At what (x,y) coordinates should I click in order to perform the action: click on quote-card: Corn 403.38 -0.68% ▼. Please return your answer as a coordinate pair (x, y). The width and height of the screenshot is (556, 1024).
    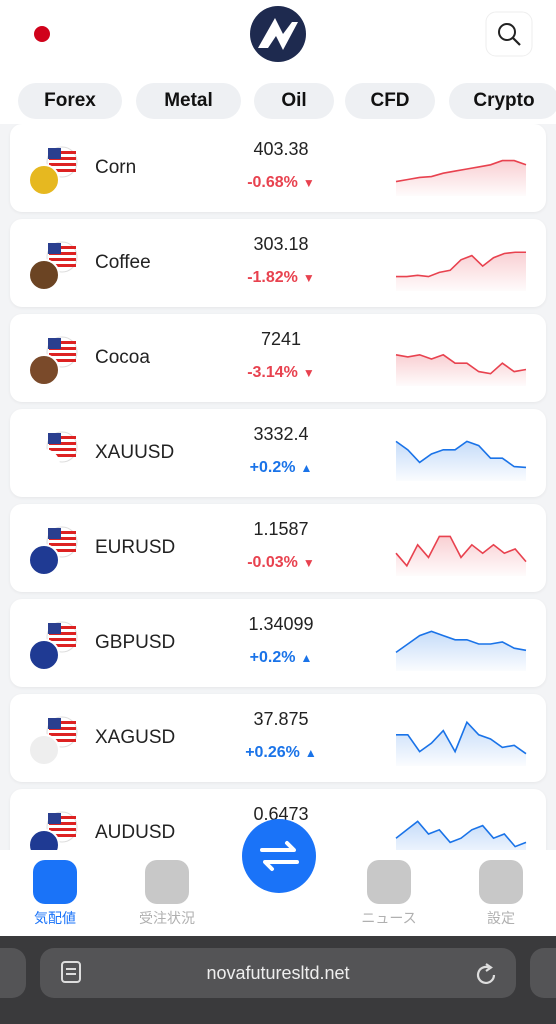
    Looking at the image, I should click on (278, 168).